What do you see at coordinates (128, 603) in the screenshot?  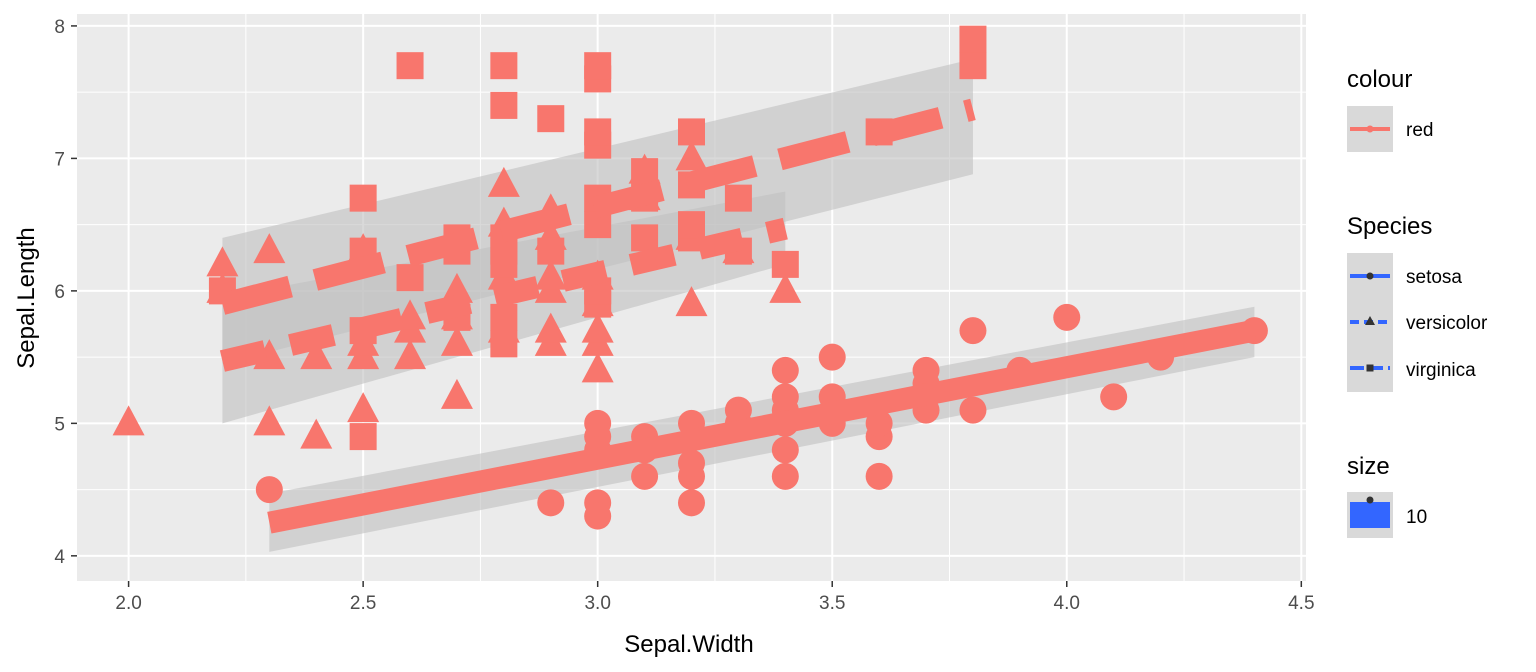 I see `x-tick-label: 2.0` at bounding box center [128, 603].